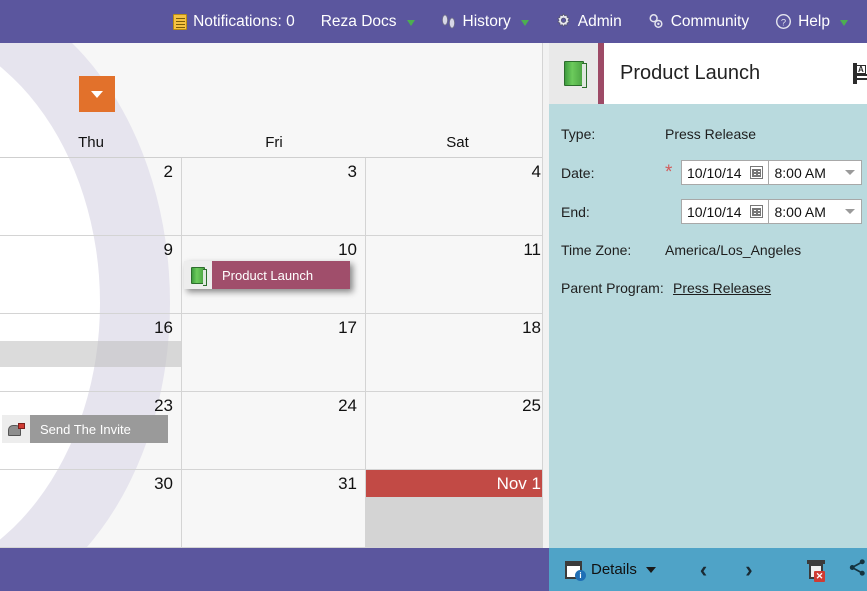  What do you see at coordinates (531, 327) in the screenshot?
I see `day-number: 18` at bounding box center [531, 327].